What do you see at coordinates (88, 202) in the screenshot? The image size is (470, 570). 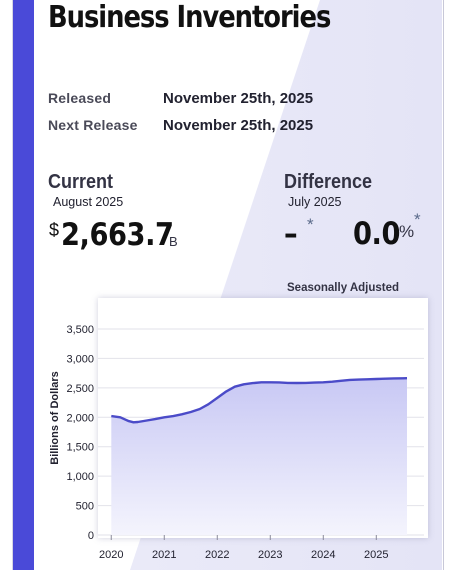 I see `current-period: August 2025` at bounding box center [88, 202].